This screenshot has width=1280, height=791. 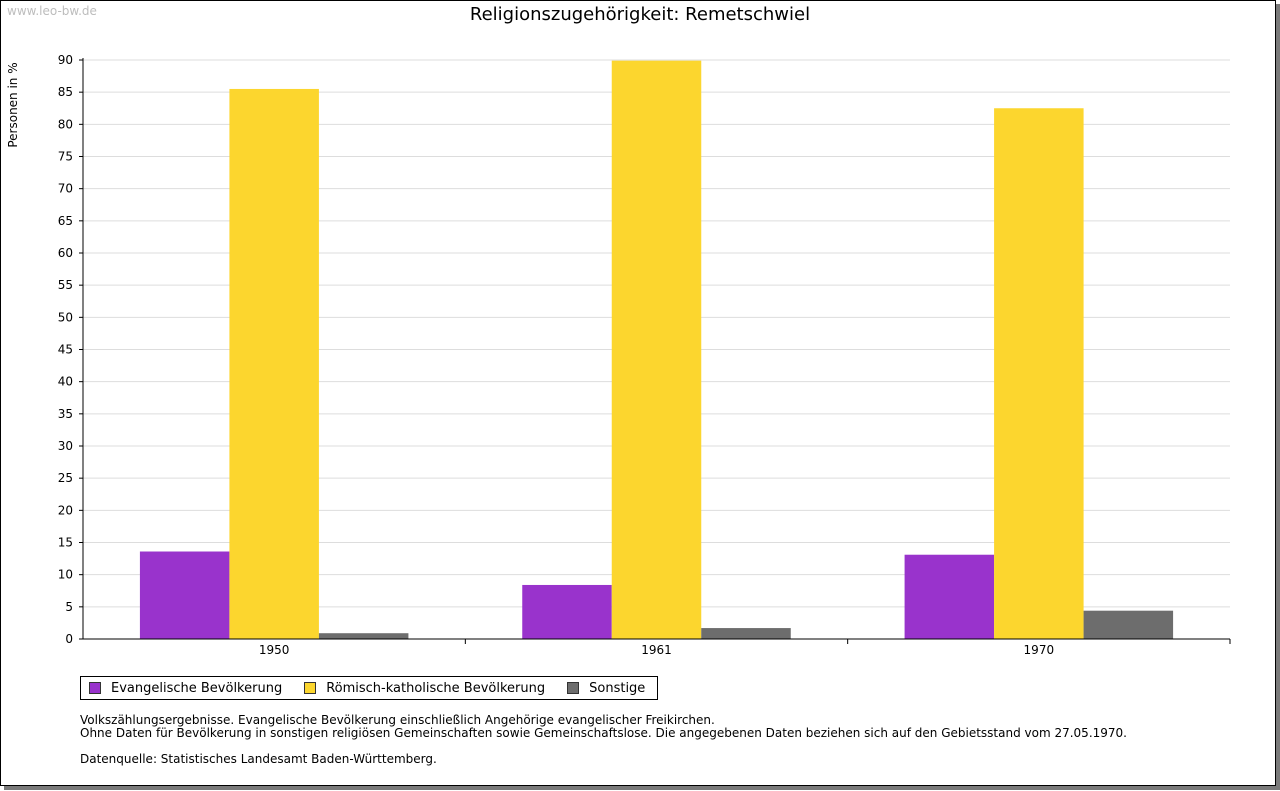 What do you see at coordinates (65, 543) in the screenshot?
I see `y-tick-label: 15` at bounding box center [65, 543].